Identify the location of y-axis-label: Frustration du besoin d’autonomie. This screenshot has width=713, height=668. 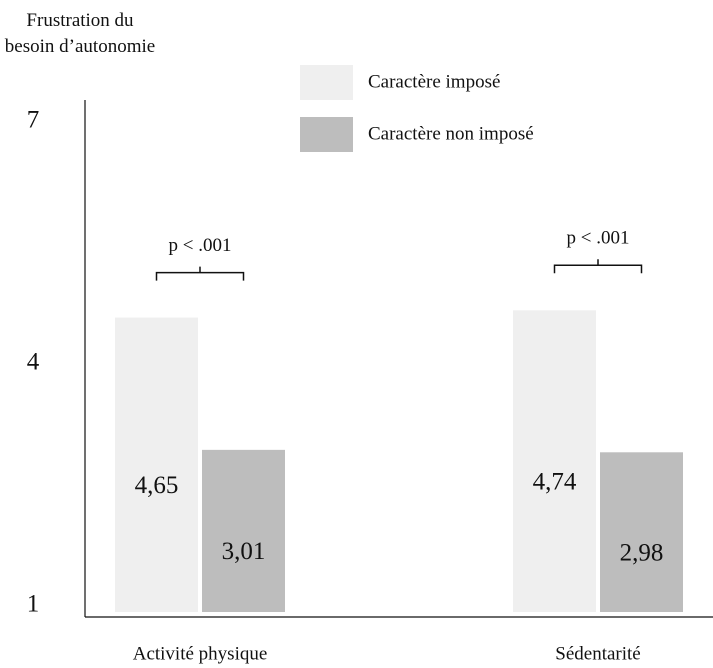
(80, 33).